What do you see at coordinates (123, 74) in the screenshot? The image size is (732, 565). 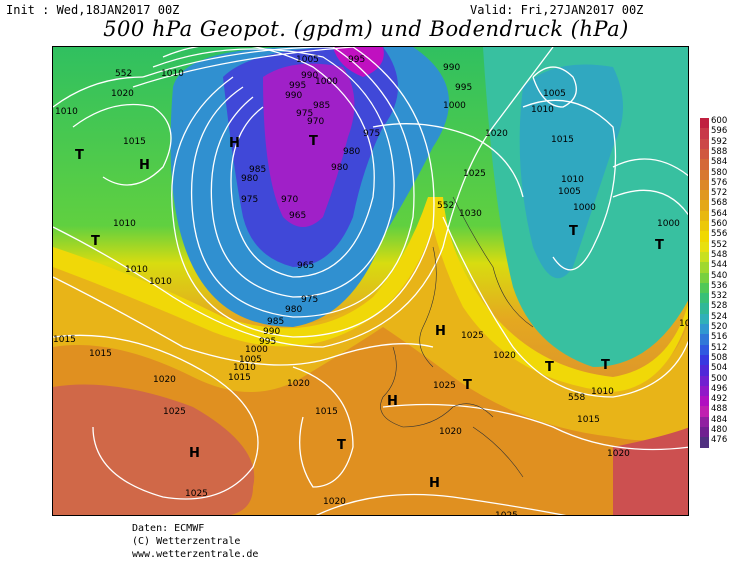 I see `isobar-label: 552` at bounding box center [123, 74].